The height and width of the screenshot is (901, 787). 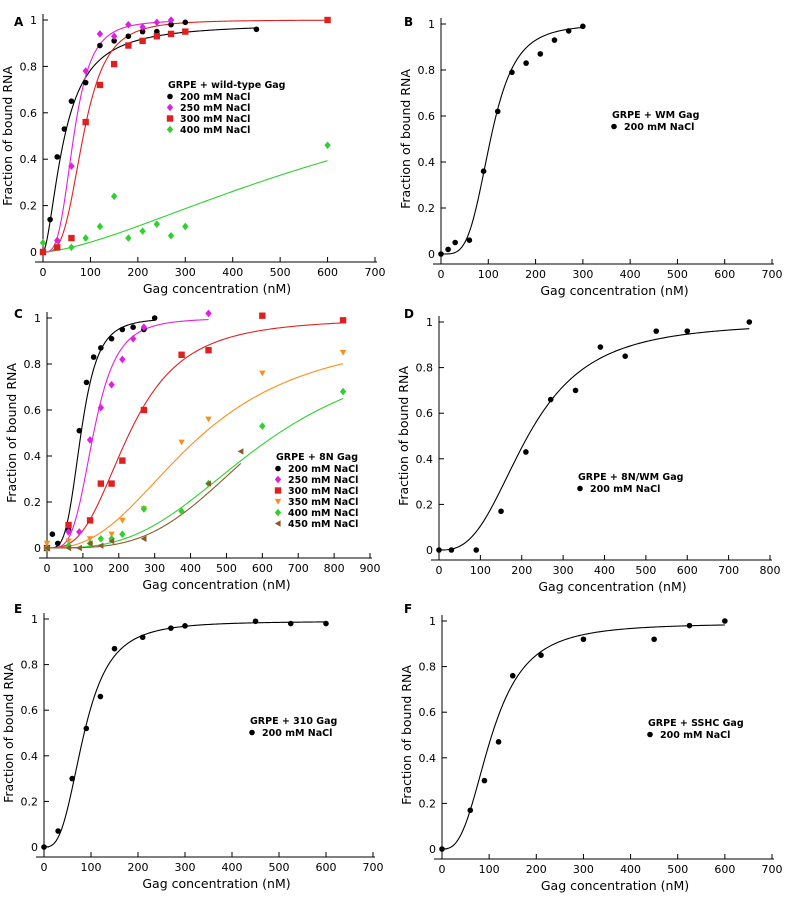 I want to click on x-tick-label: 500, so click(x=645, y=570).